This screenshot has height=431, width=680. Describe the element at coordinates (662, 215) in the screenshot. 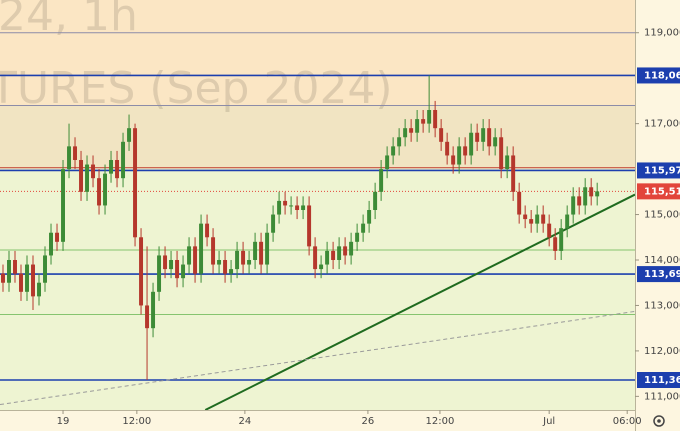

I see `y-tick-label: 115,000` at that location.